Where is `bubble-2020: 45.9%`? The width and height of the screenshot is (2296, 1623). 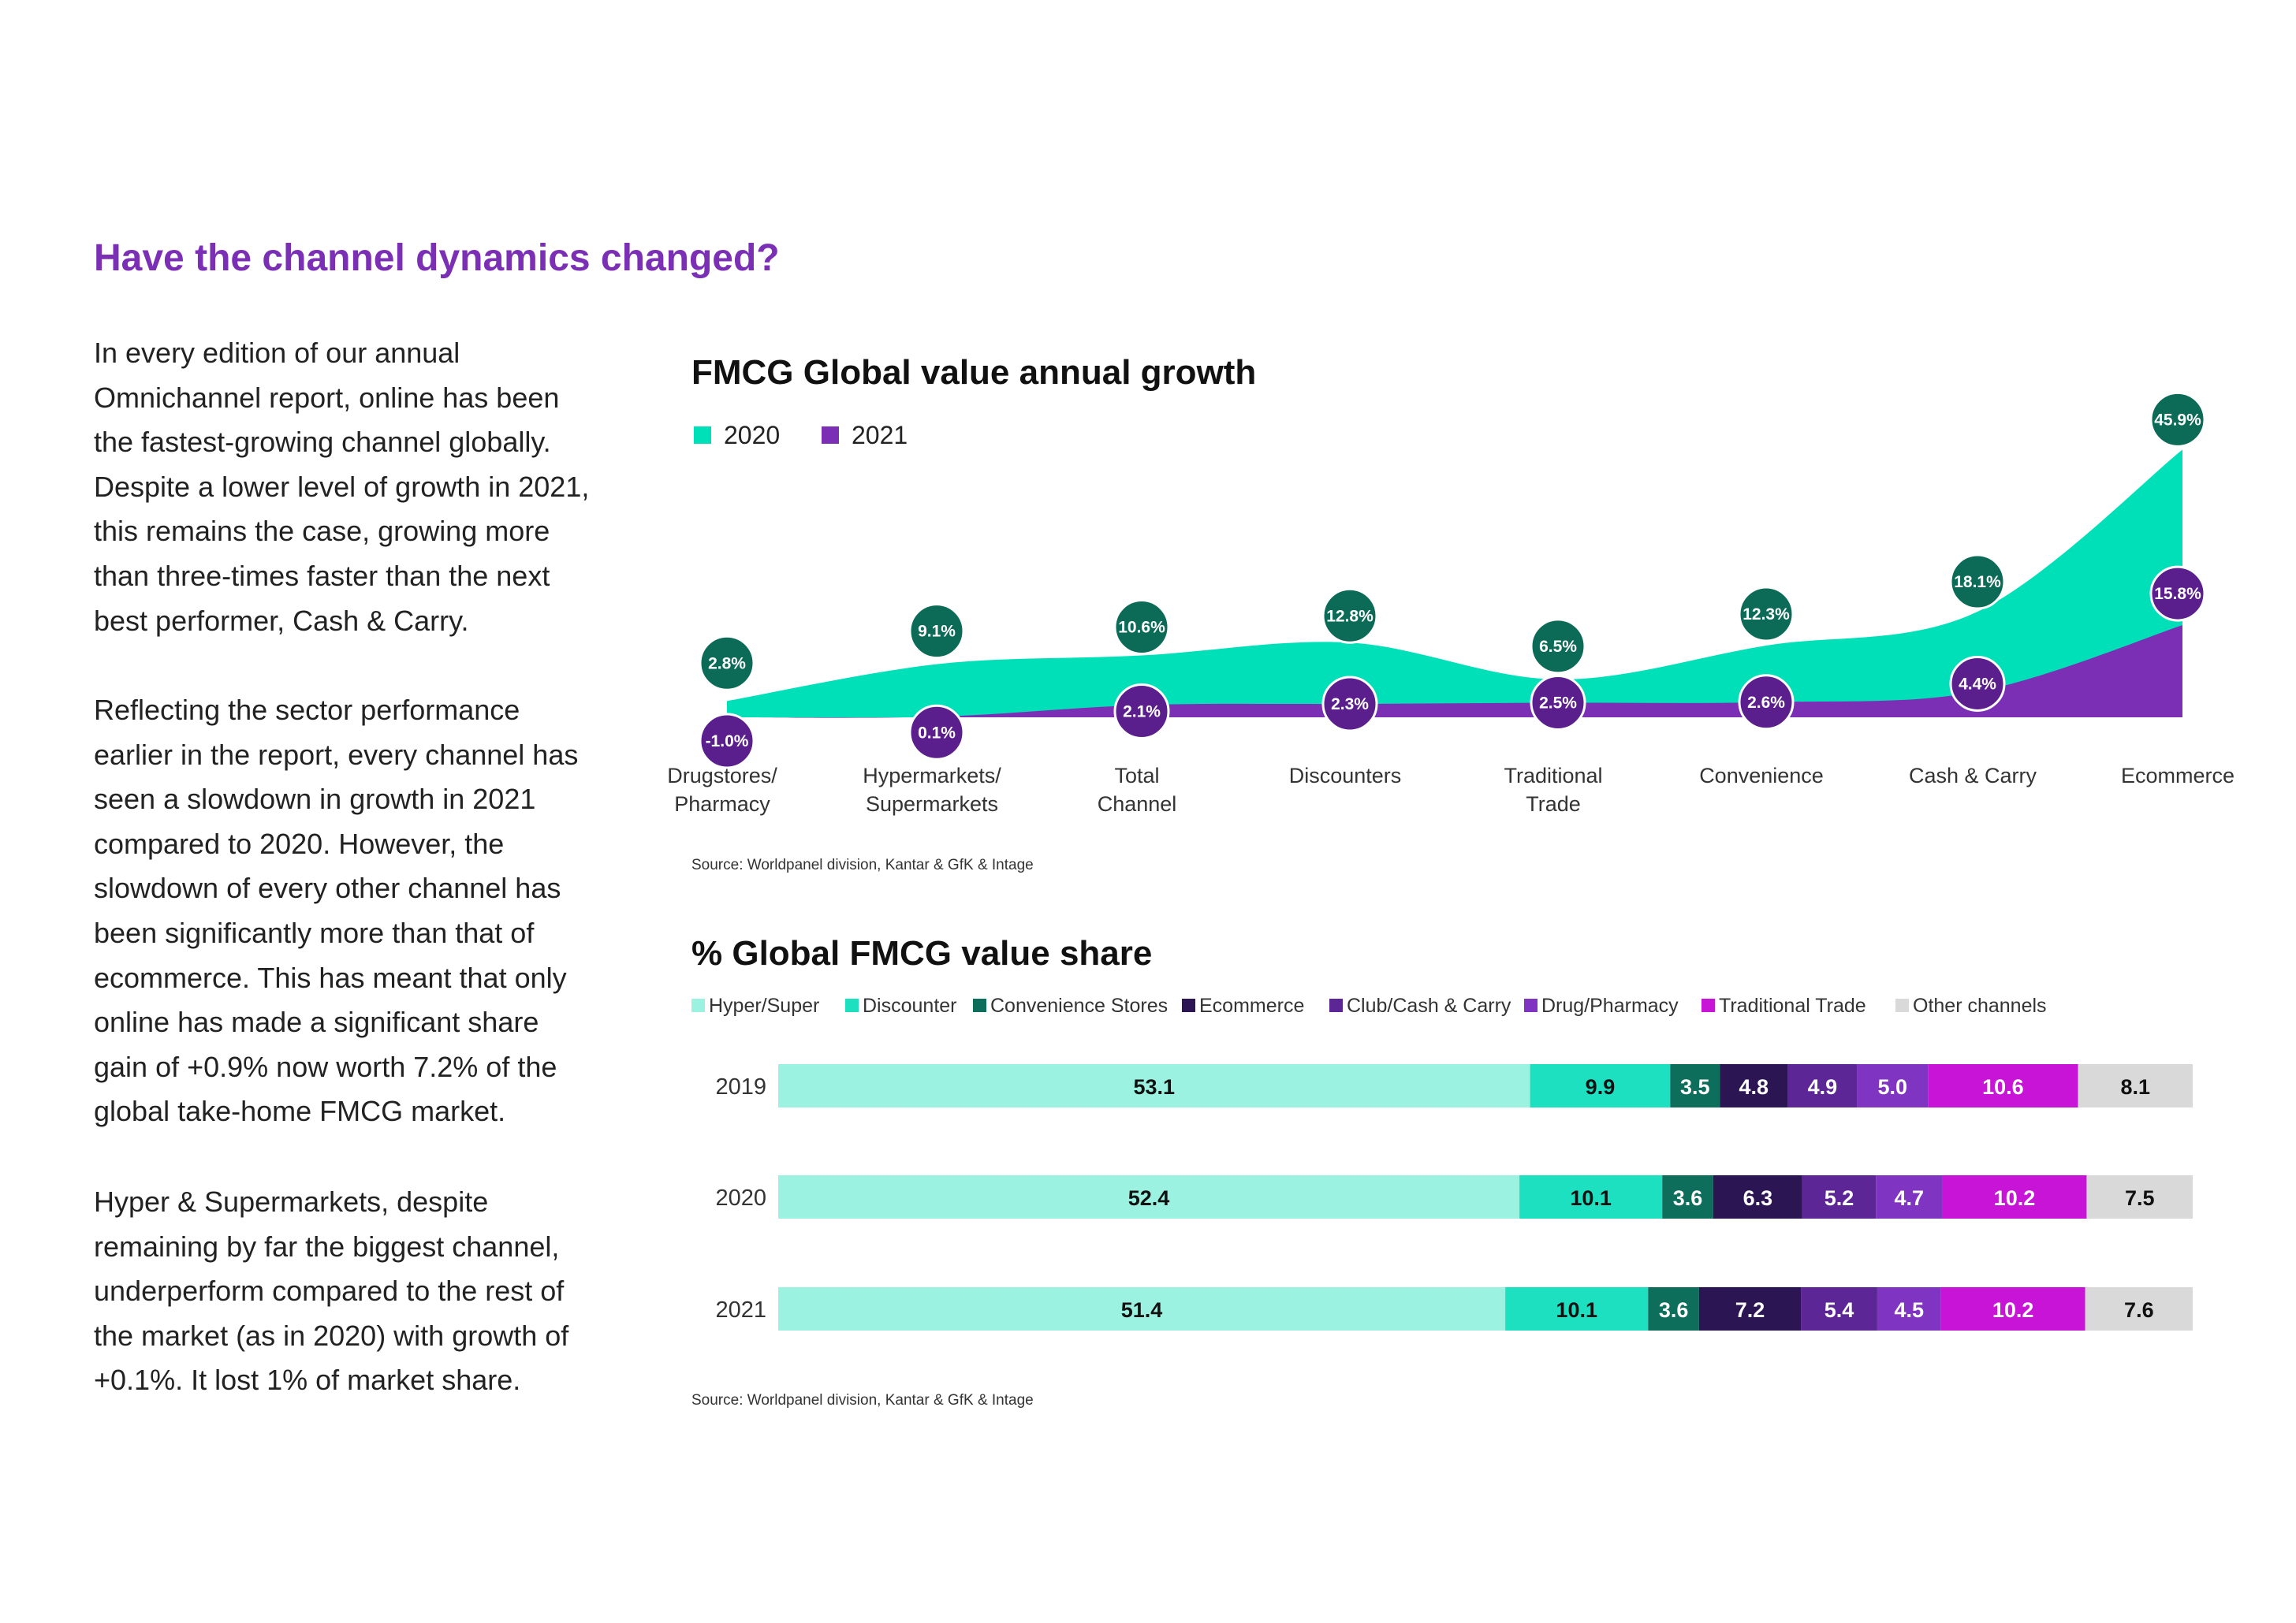
bubble-2020: 45.9% is located at coordinates (2177, 419).